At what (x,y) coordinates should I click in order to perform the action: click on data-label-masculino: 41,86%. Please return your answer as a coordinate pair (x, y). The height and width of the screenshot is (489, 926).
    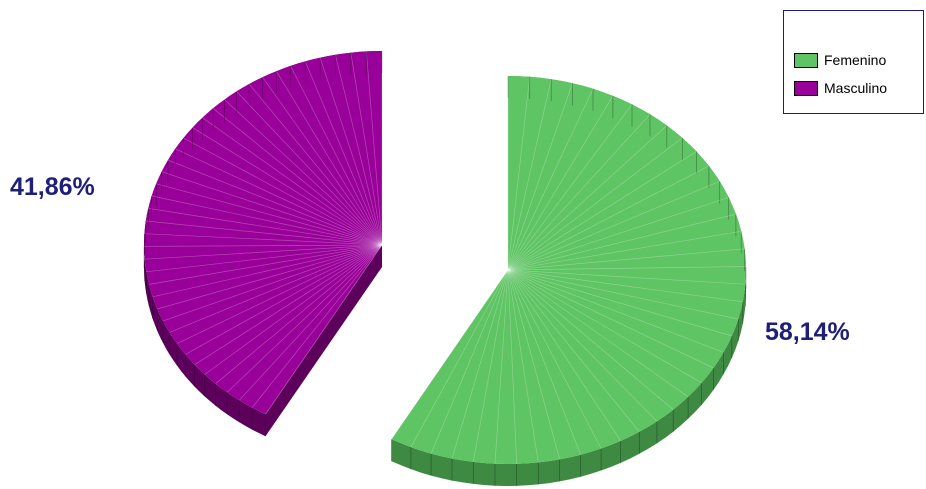
    Looking at the image, I should click on (52, 187).